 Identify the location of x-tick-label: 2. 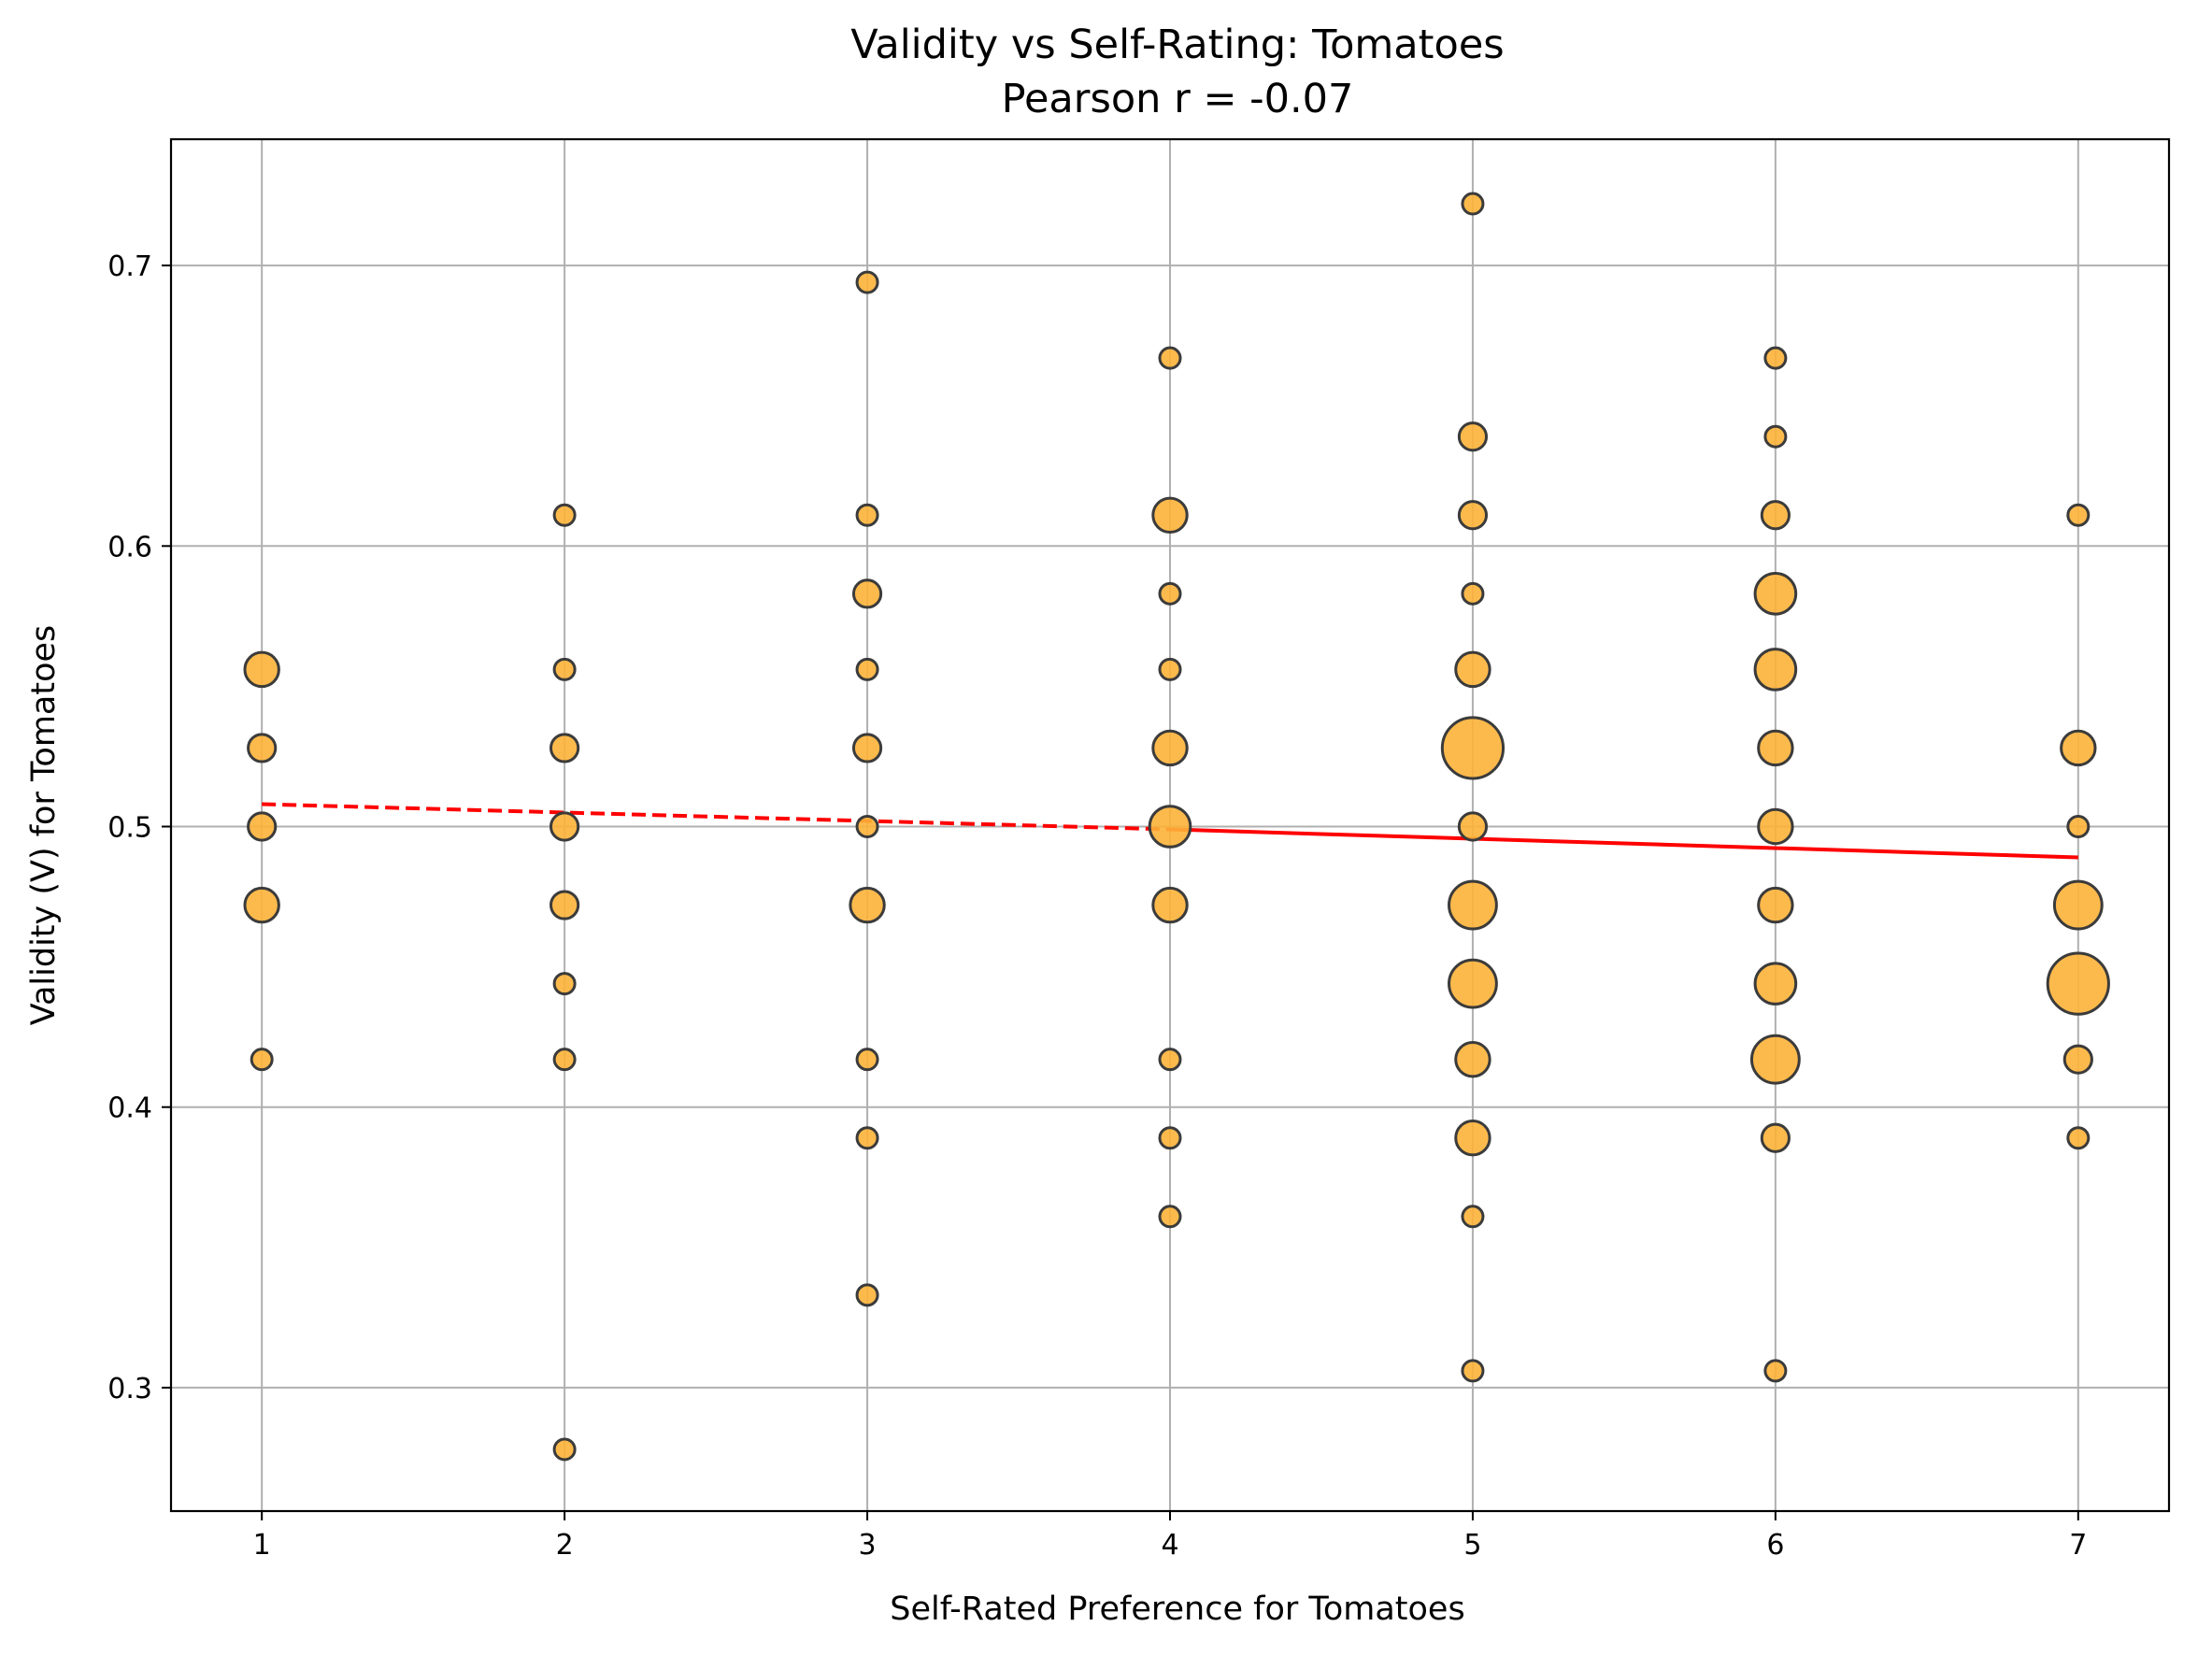
(565, 1546).